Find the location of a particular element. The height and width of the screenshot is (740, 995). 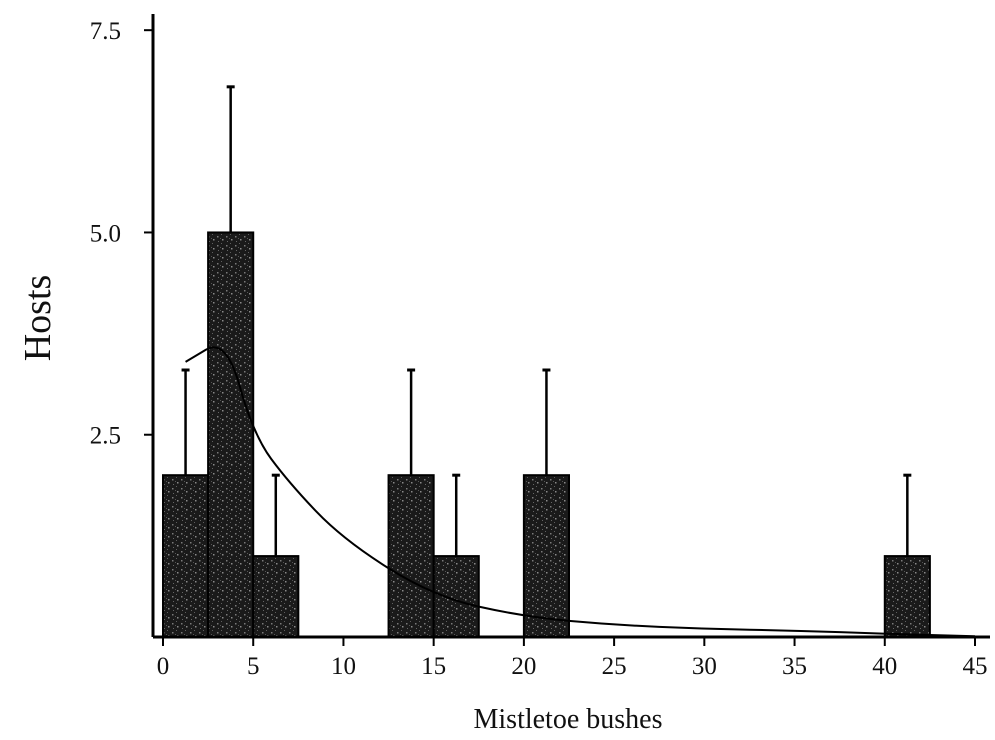

y-tick-label: 2.5 is located at coordinates (105, 436).